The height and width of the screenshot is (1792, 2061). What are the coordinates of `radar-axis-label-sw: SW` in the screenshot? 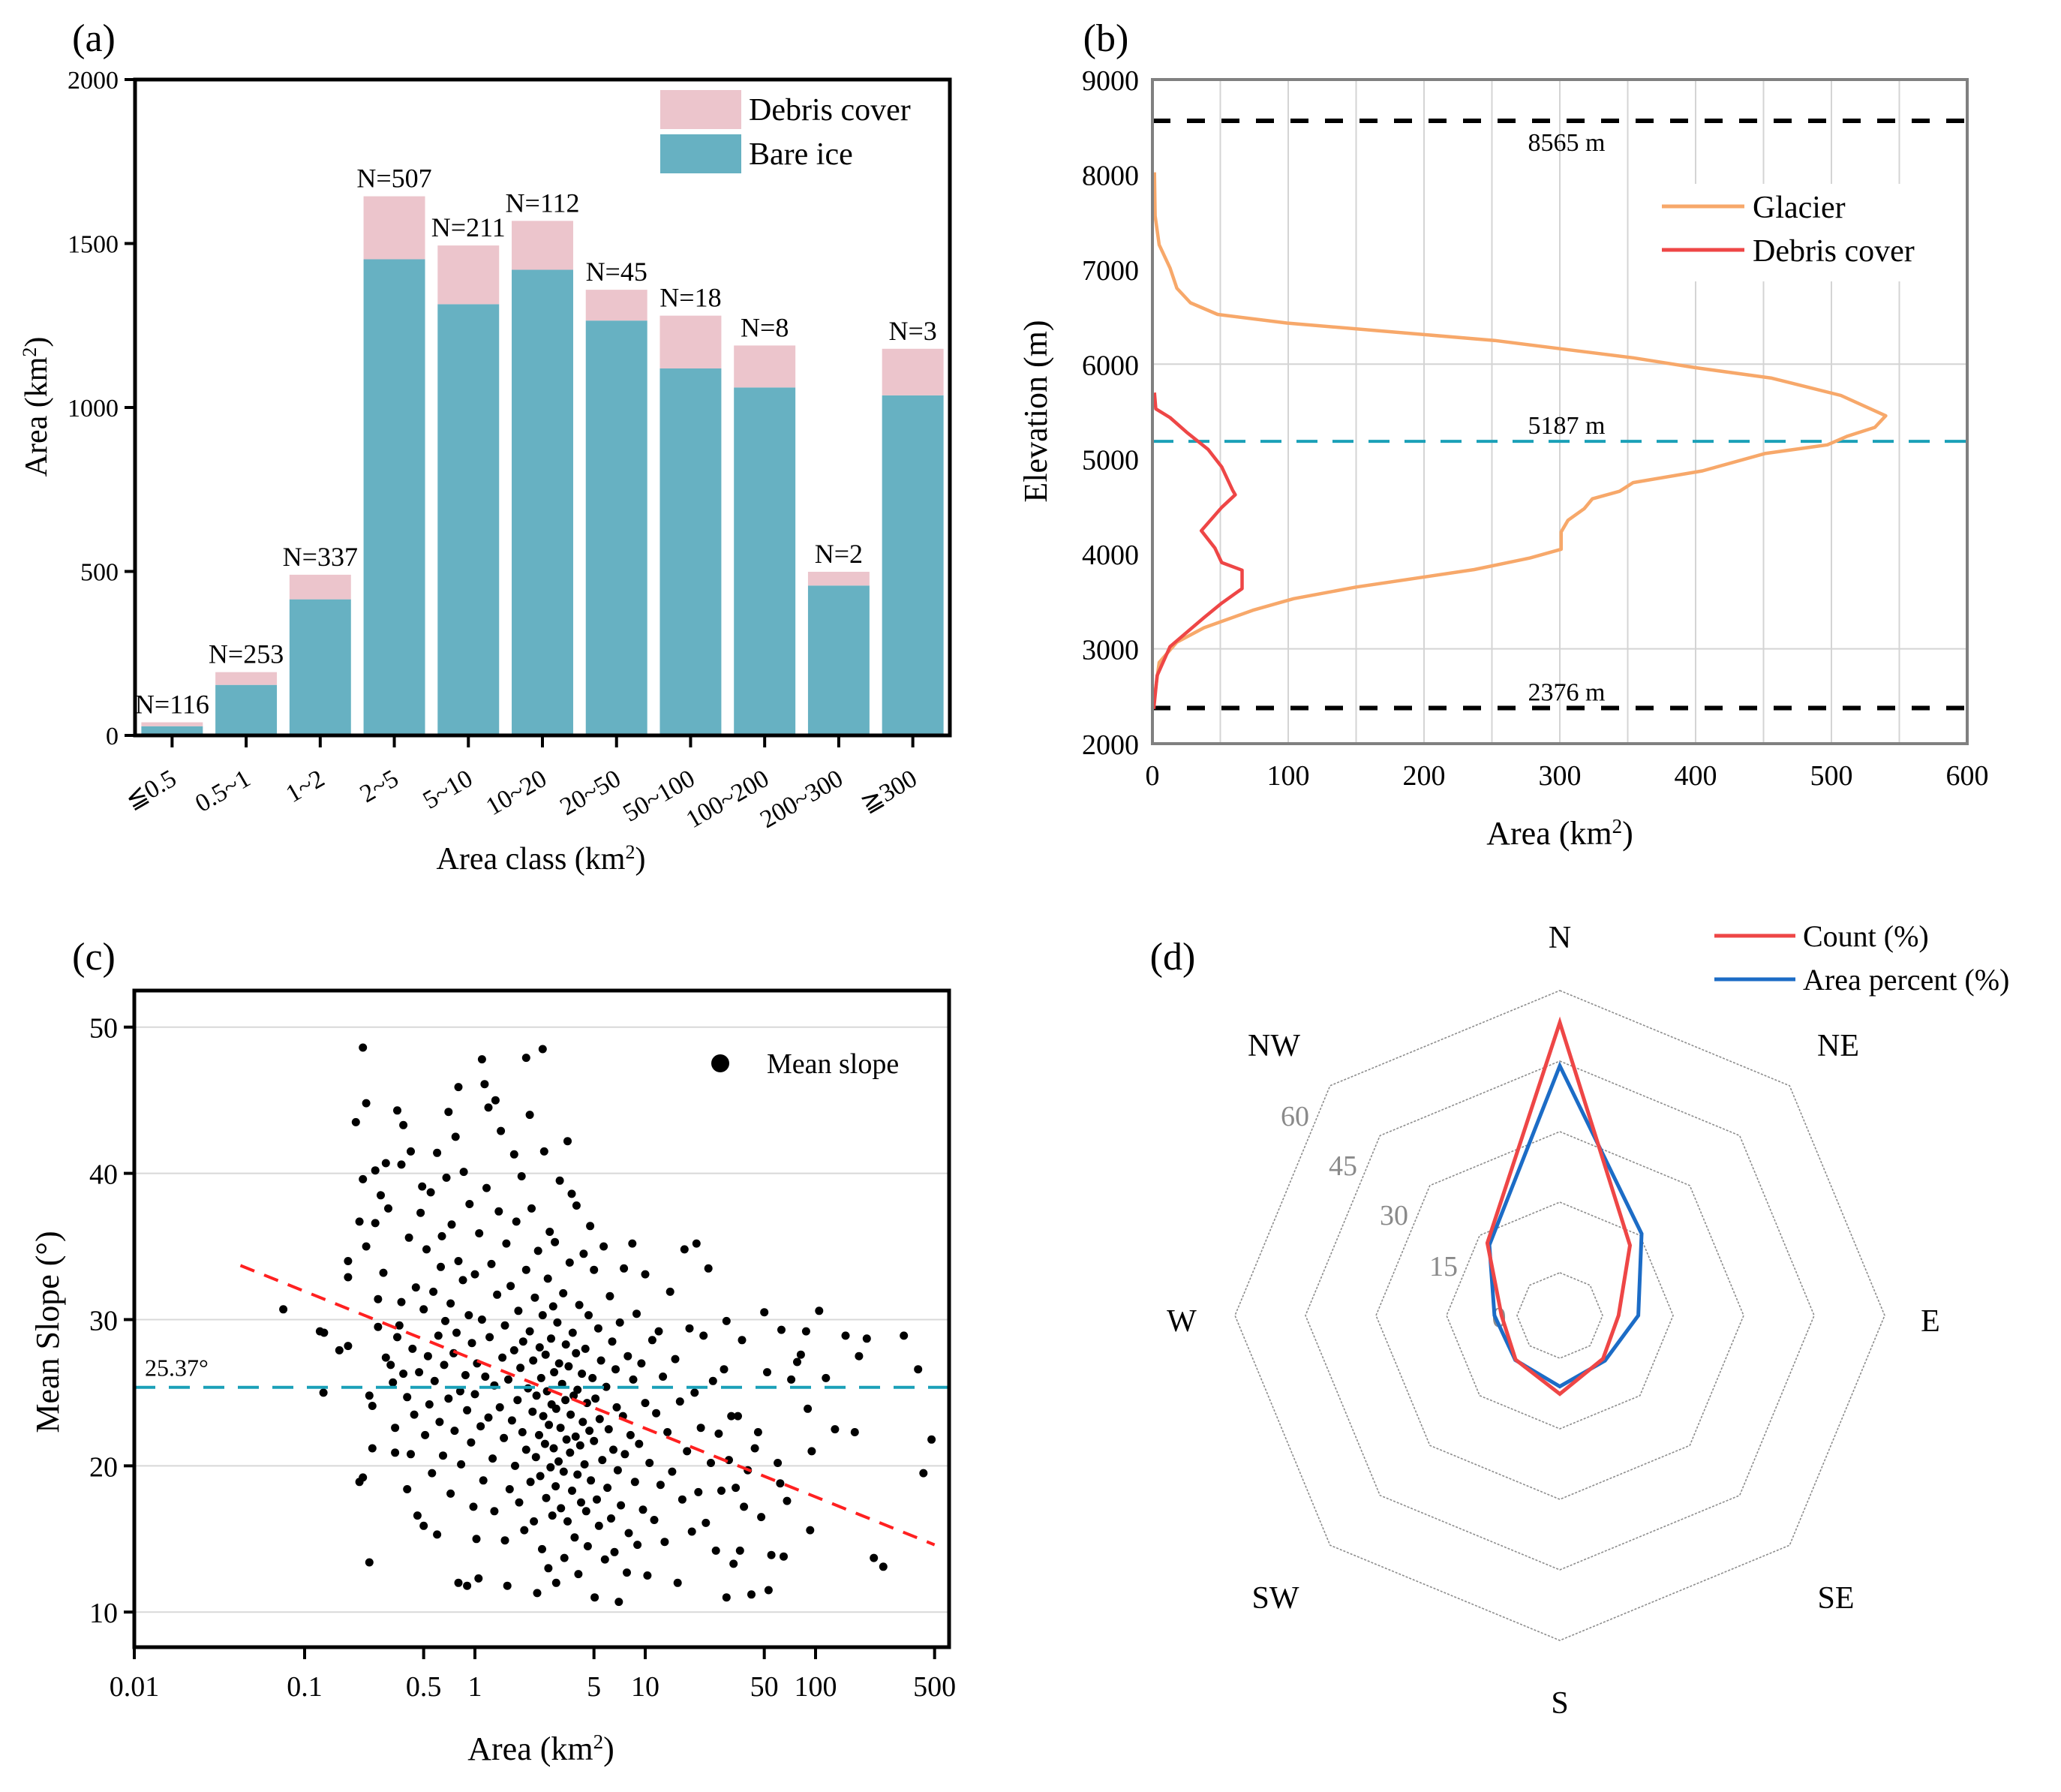 It's located at (1275, 1598).